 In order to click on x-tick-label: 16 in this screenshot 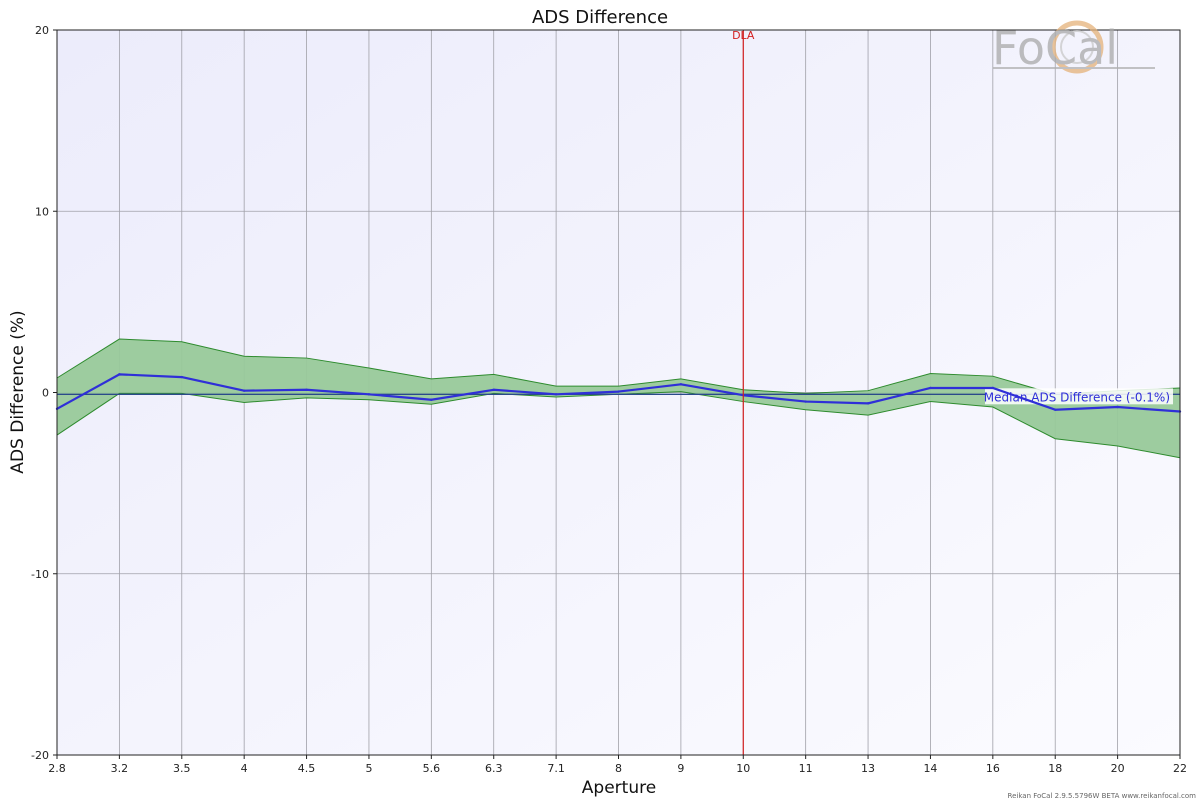, I will do `click(993, 768)`.